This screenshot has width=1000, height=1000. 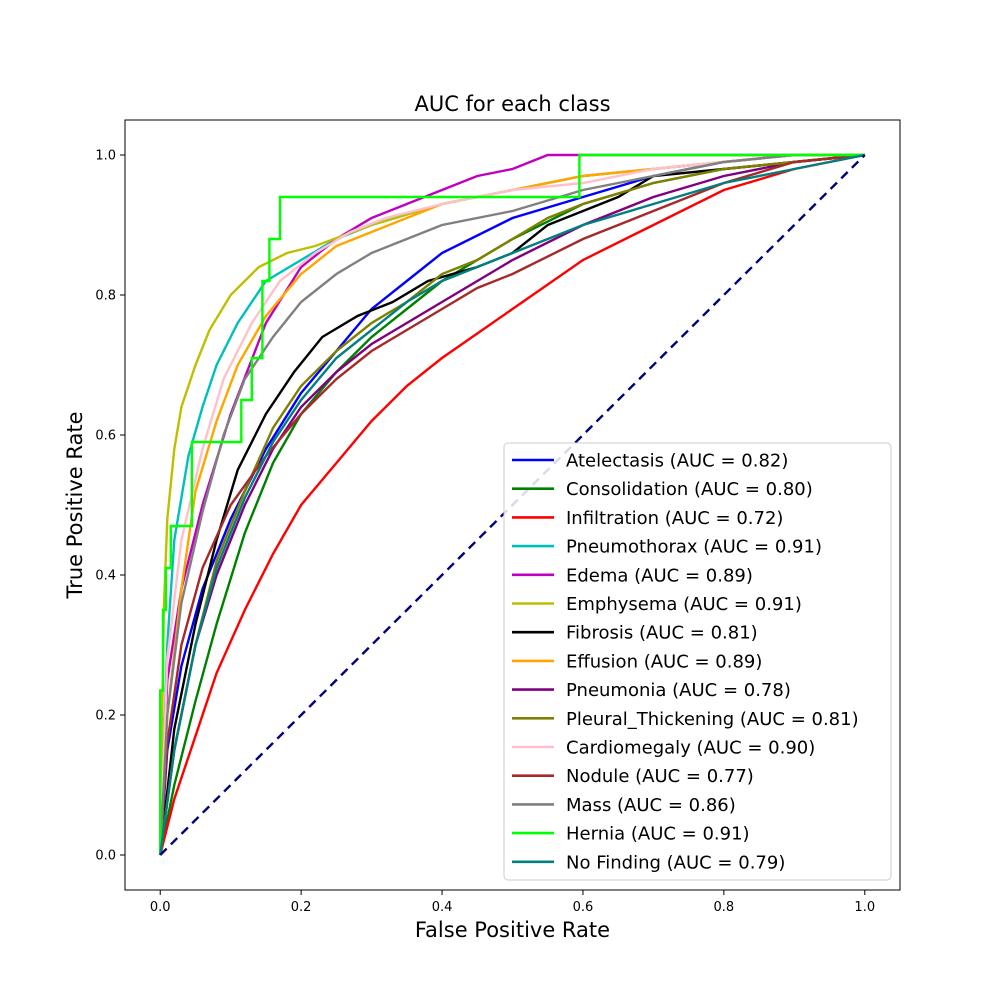 What do you see at coordinates (659, 575) in the screenshot?
I see `legend-label: Edema (AUC = 0.89)` at bounding box center [659, 575].